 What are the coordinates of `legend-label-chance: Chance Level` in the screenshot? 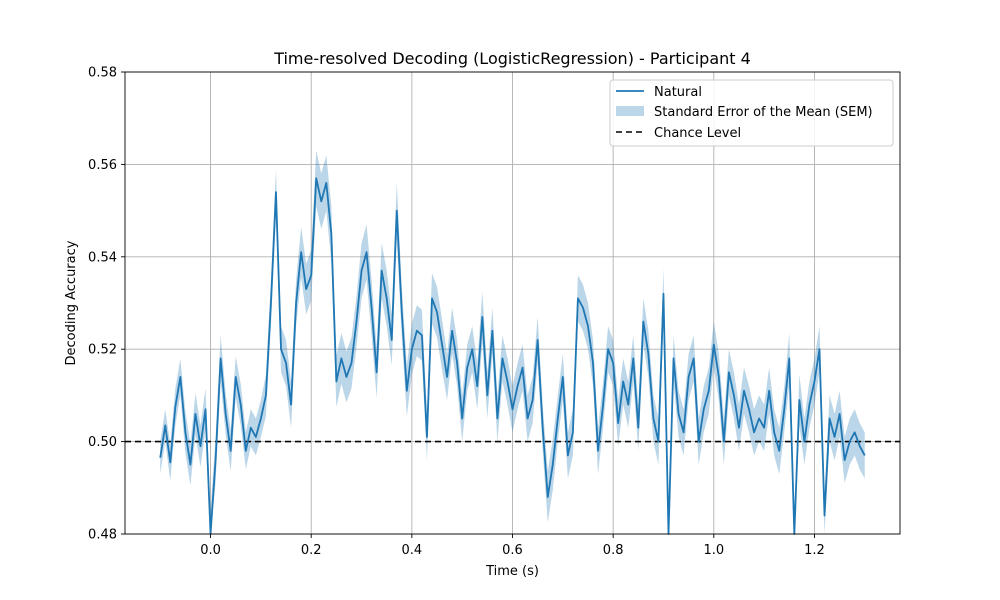 It's located at (697, 133).